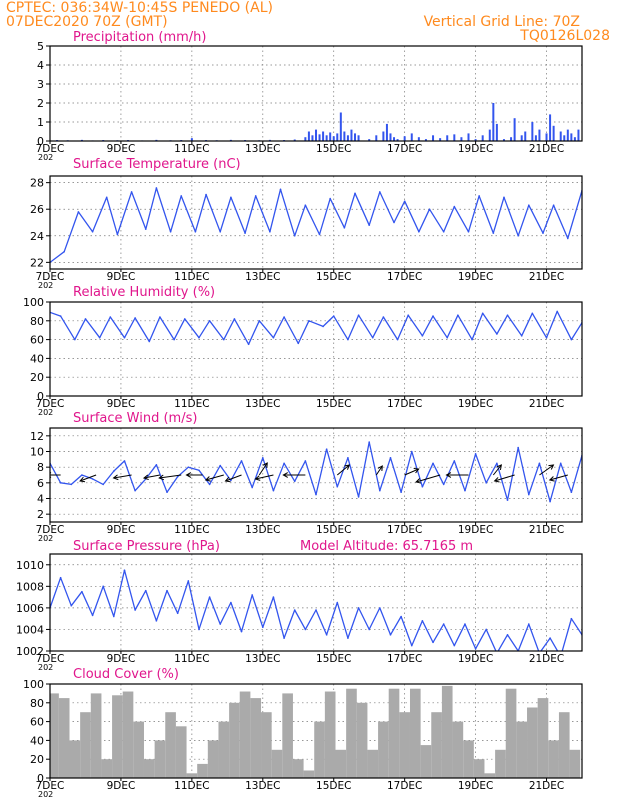 Image resolution: width=618 pixels, height=800 pixels. What do you see at coordinates (262, 786) in the screenshot?
I see `cloud-xtick-label: 13DEC` at bounding box center [262, 786].